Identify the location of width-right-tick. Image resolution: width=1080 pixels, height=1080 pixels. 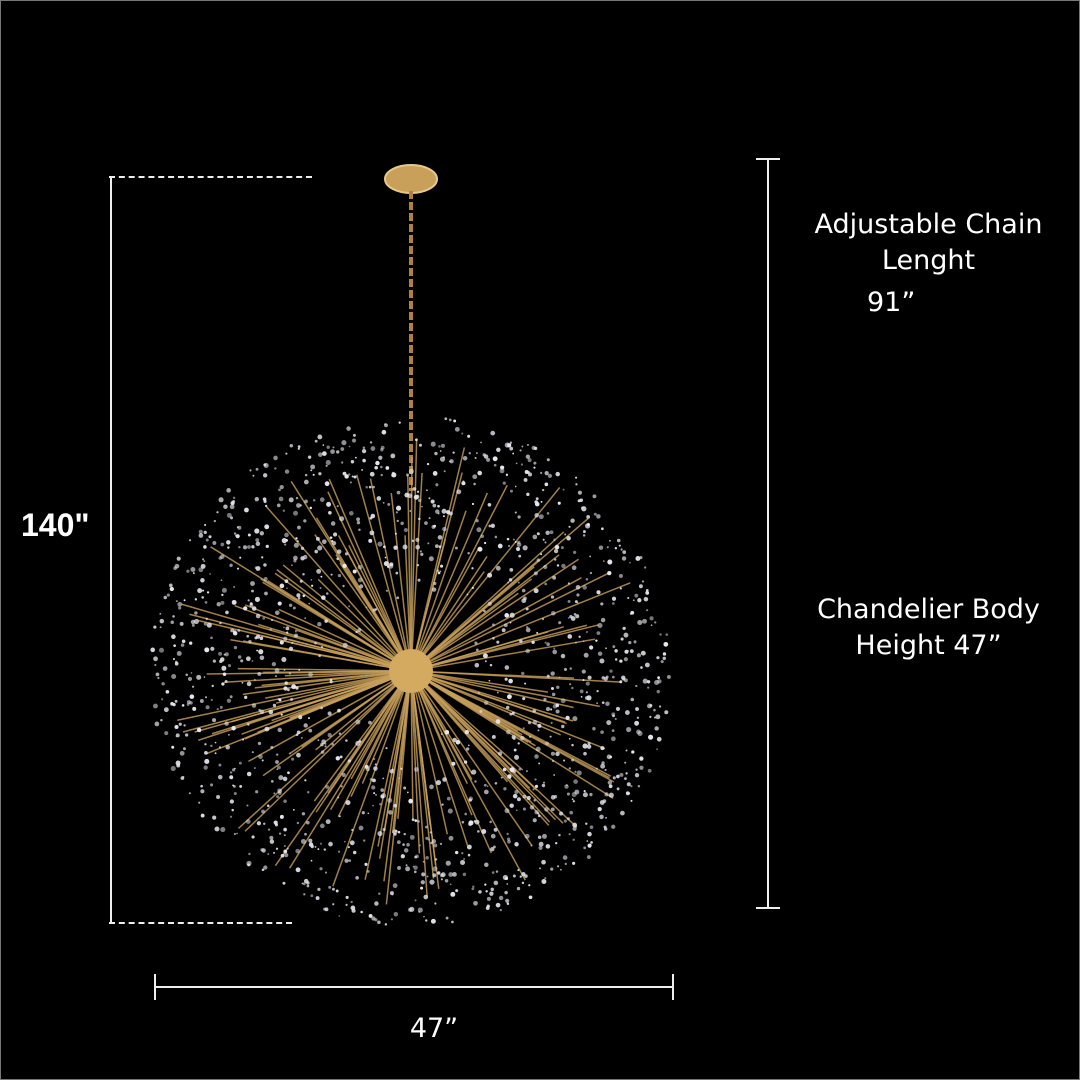
(673, 987).